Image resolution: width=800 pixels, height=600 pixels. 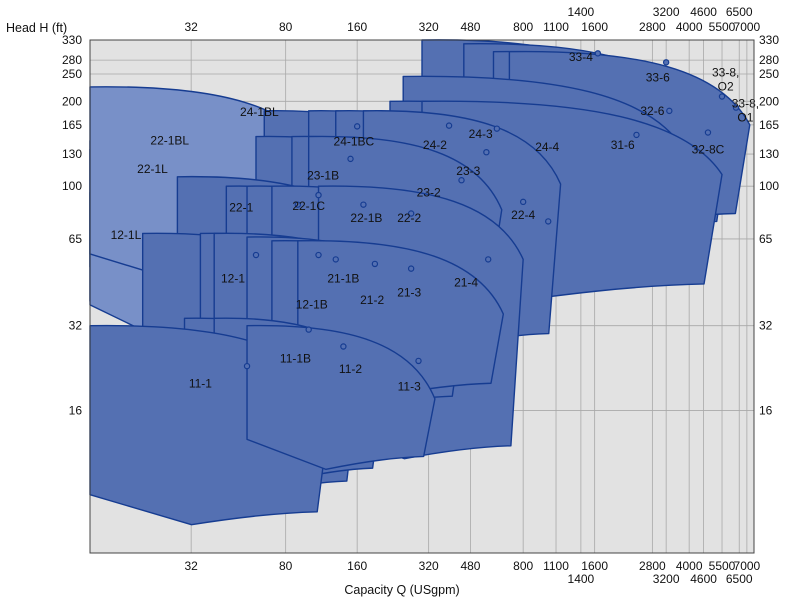 I want to click on y-tick-left: 32, so click(x=76, y=326).